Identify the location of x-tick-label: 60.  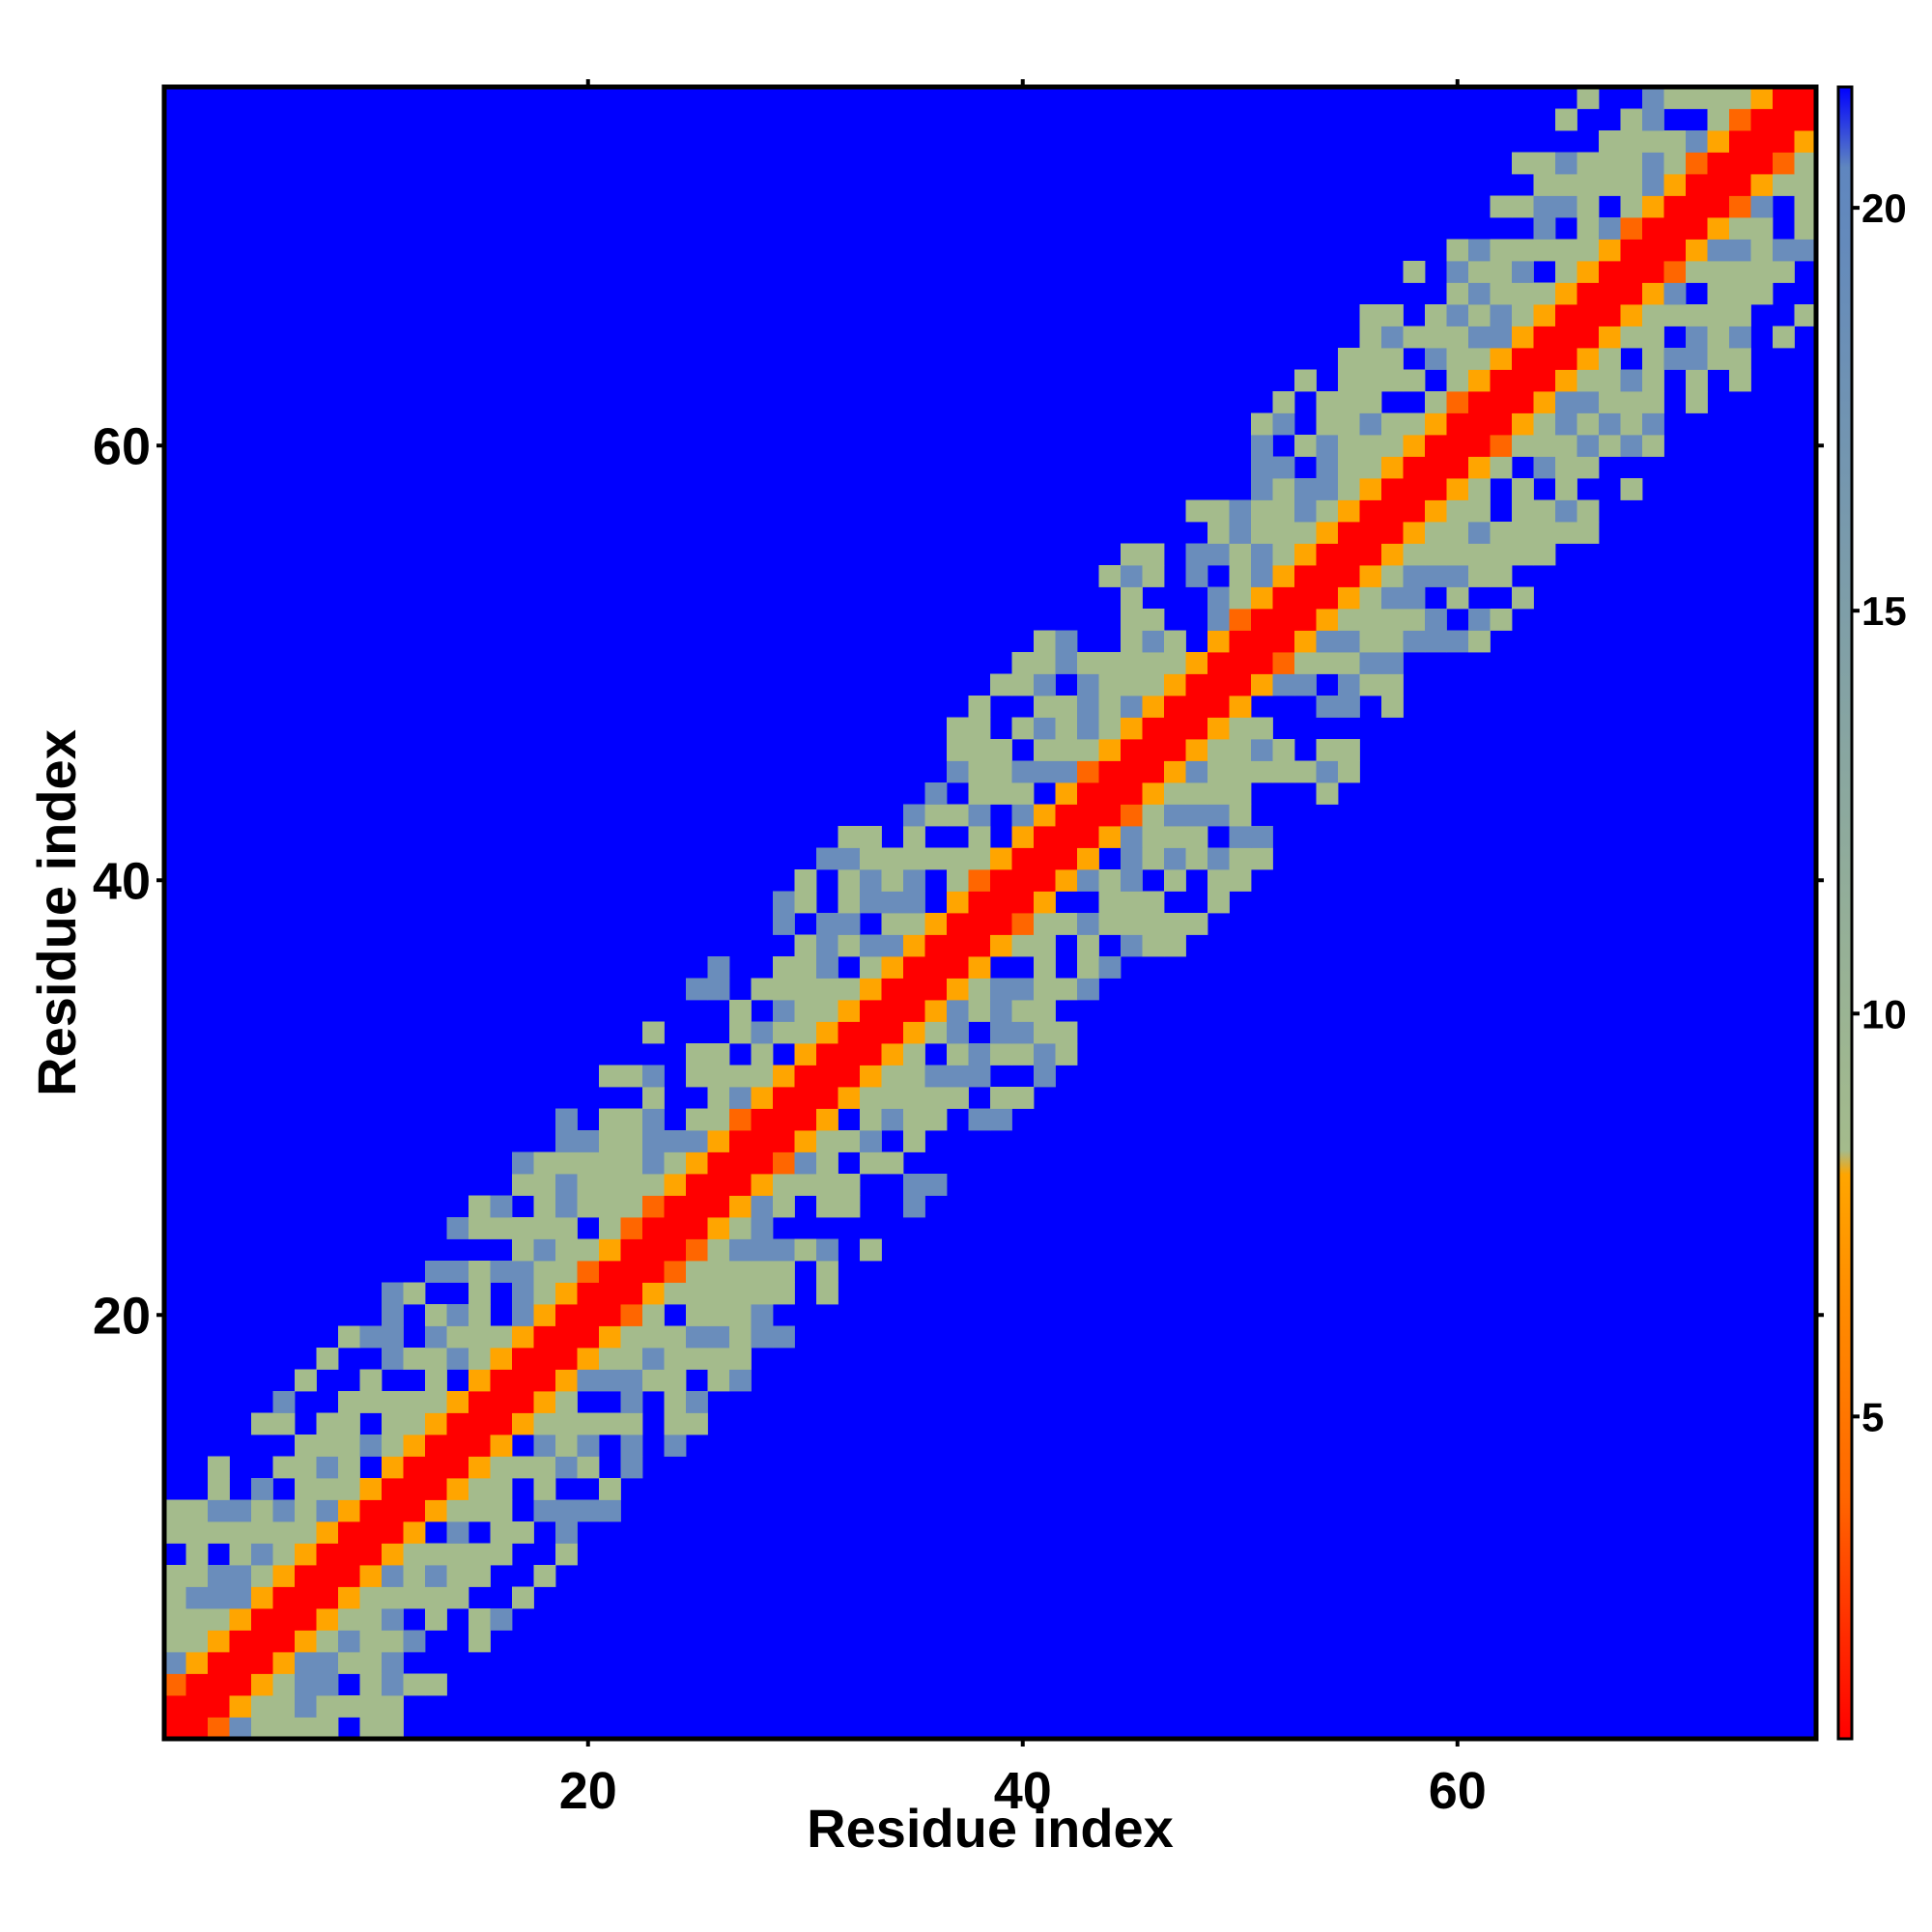
(1458, 1791).